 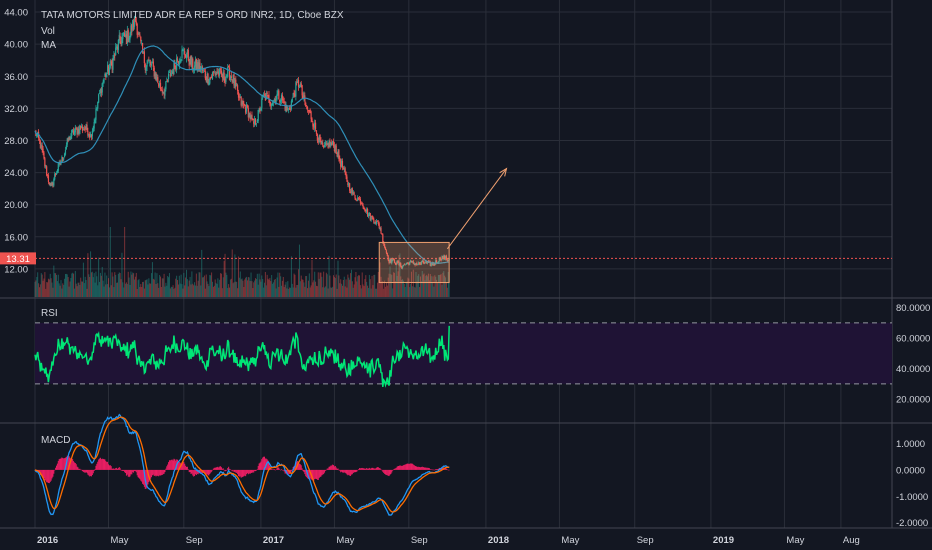 What do you see at coordinates (443, 225) in the screenshot?
I see `annotations` at bounding box center [443, 225].